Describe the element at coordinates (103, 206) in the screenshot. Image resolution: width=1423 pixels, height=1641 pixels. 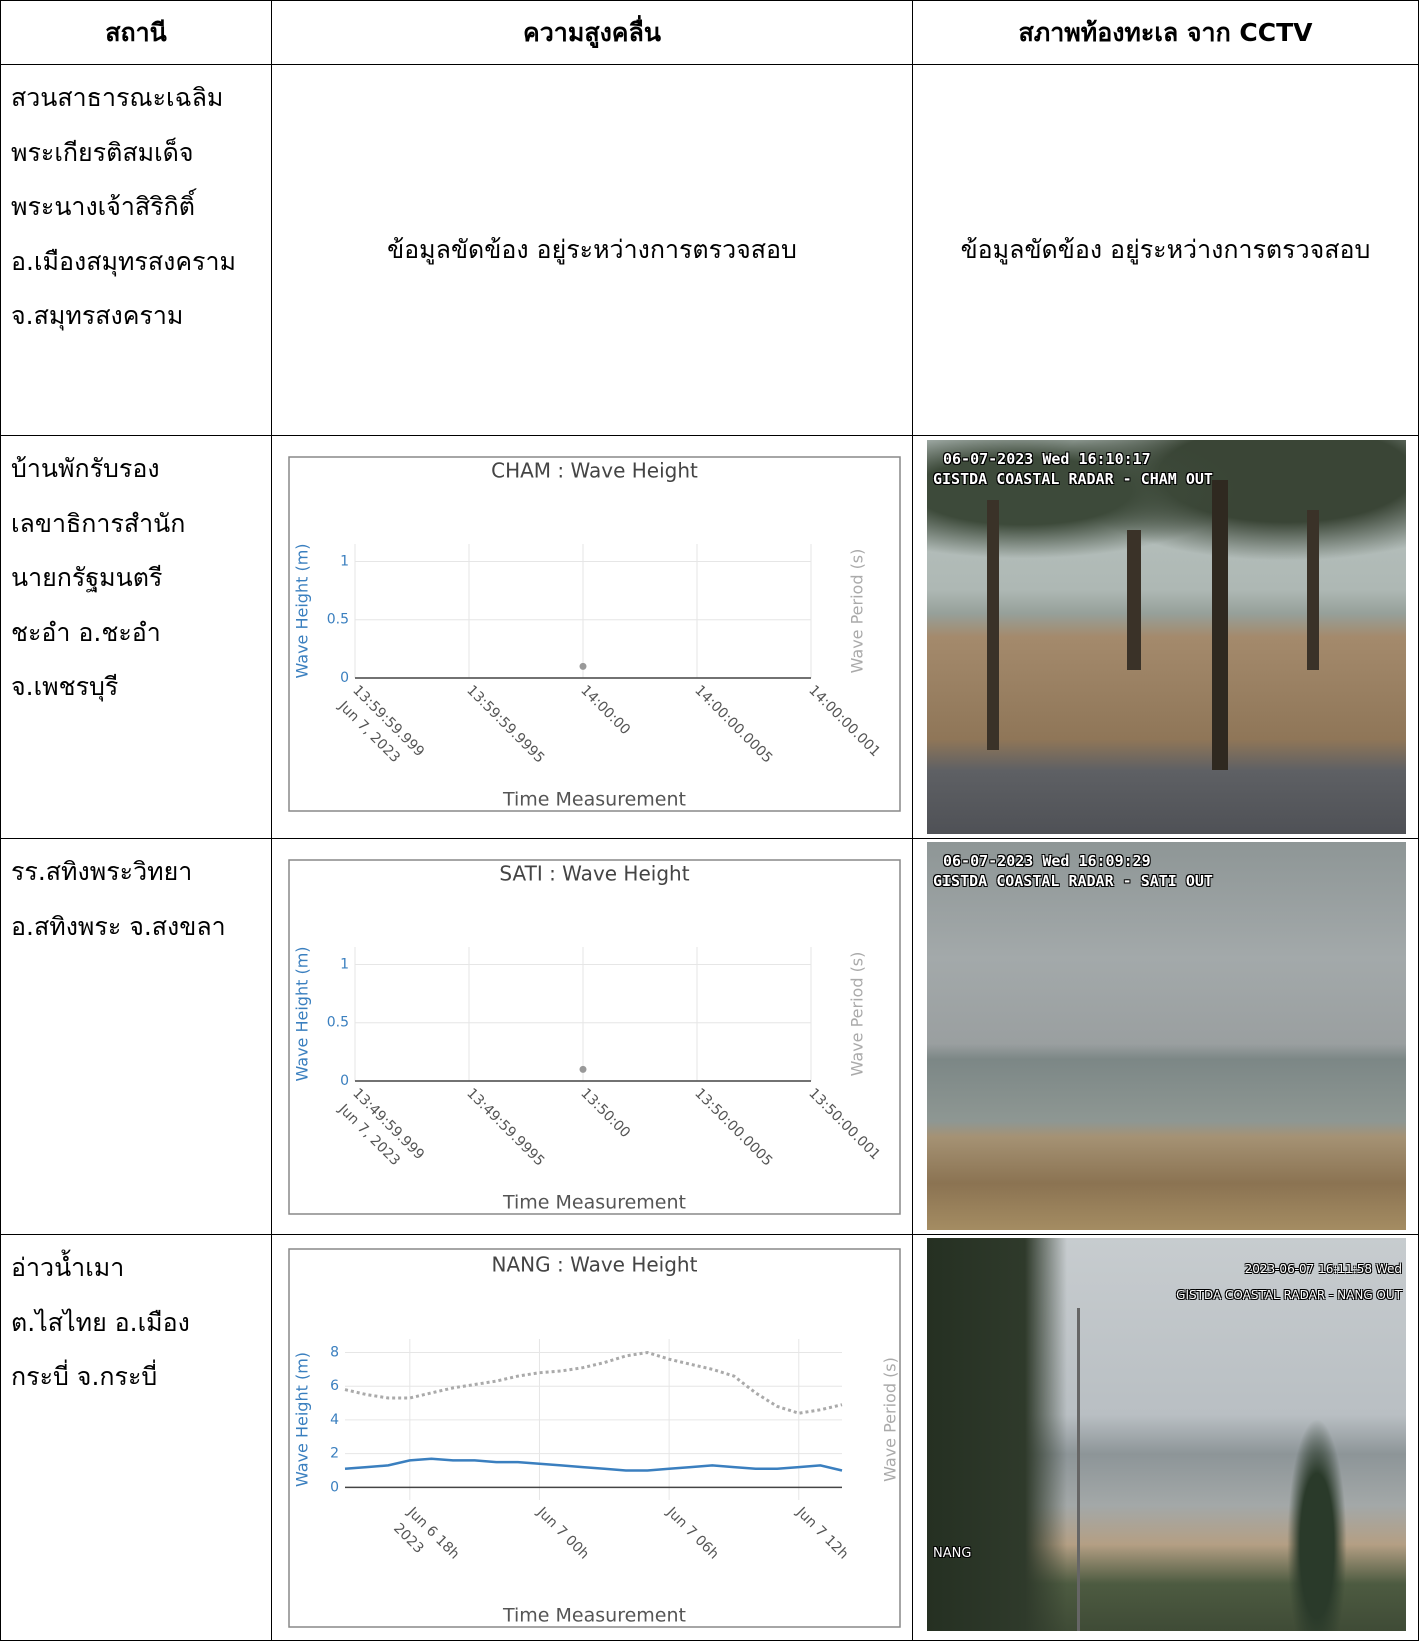
I see `station-line: พระนางเจ้าสิริกิติ์` at that location.